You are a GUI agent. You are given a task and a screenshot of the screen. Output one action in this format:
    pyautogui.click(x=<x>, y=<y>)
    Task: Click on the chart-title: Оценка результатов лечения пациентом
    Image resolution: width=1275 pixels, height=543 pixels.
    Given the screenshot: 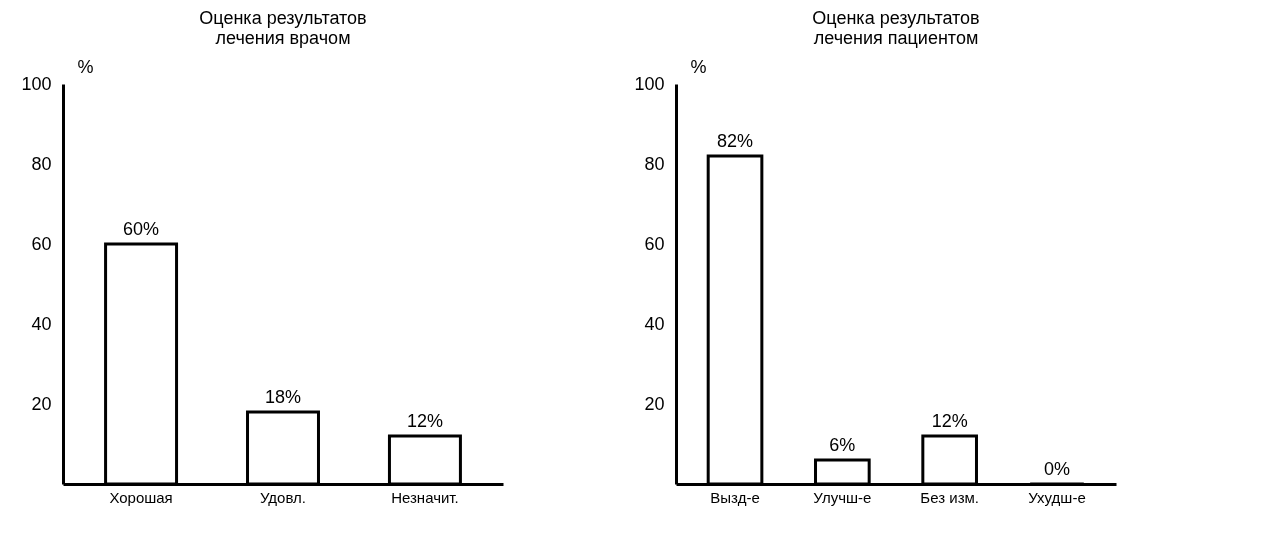 What is the action you would take?
    pyautogui.click(x=896, y=28)
    